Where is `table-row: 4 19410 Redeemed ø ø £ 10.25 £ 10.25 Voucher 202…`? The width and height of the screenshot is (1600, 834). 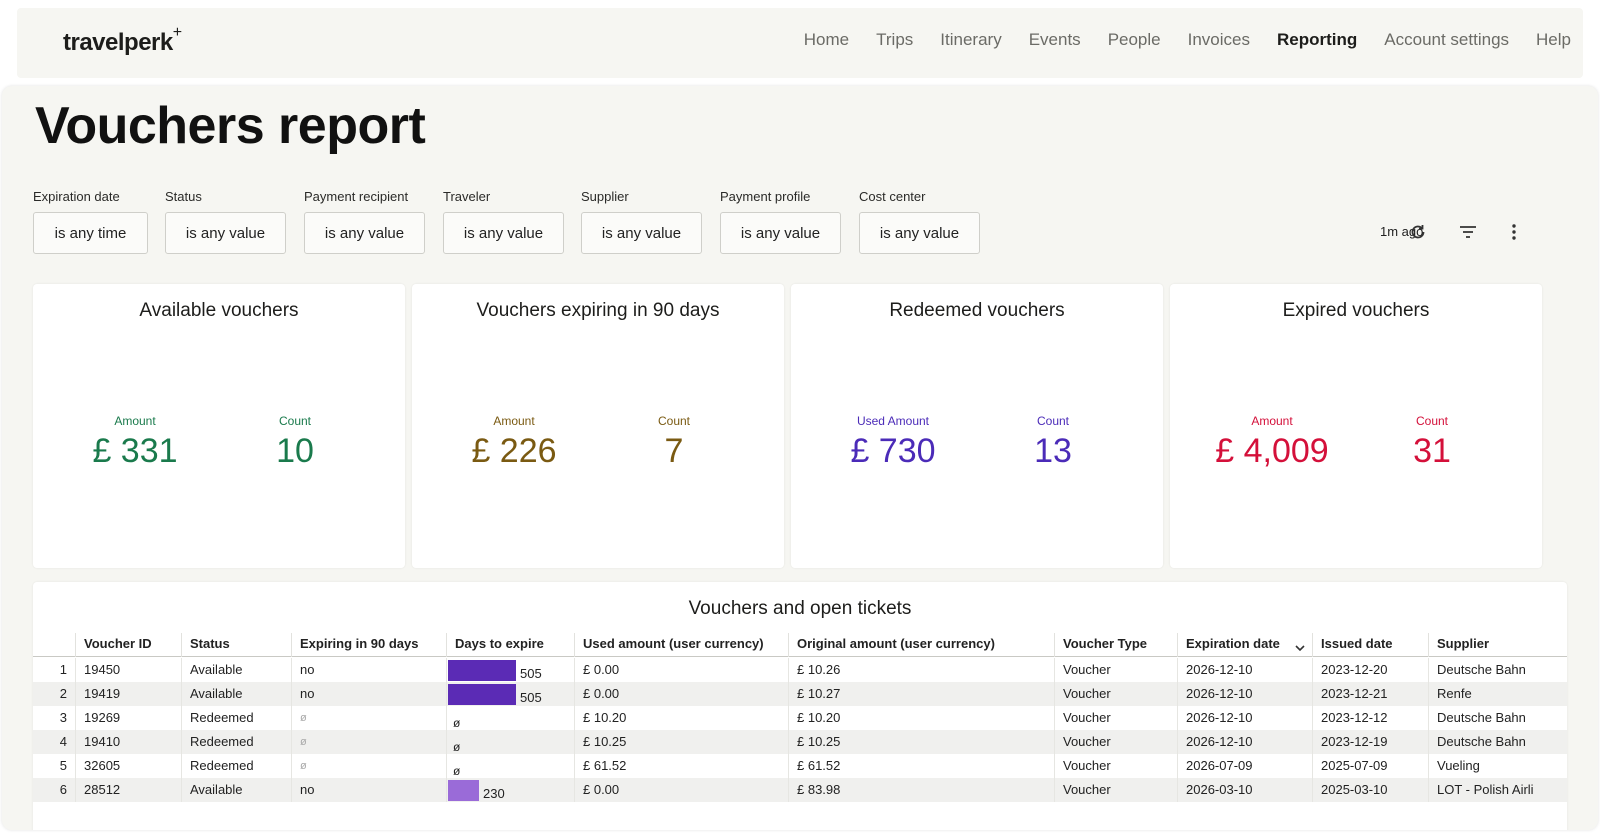
table-row: 4 19410 Redeemed ø ø £ 10.25 £ 10.25 Voucher 202… is located at coordinates (800, 742).